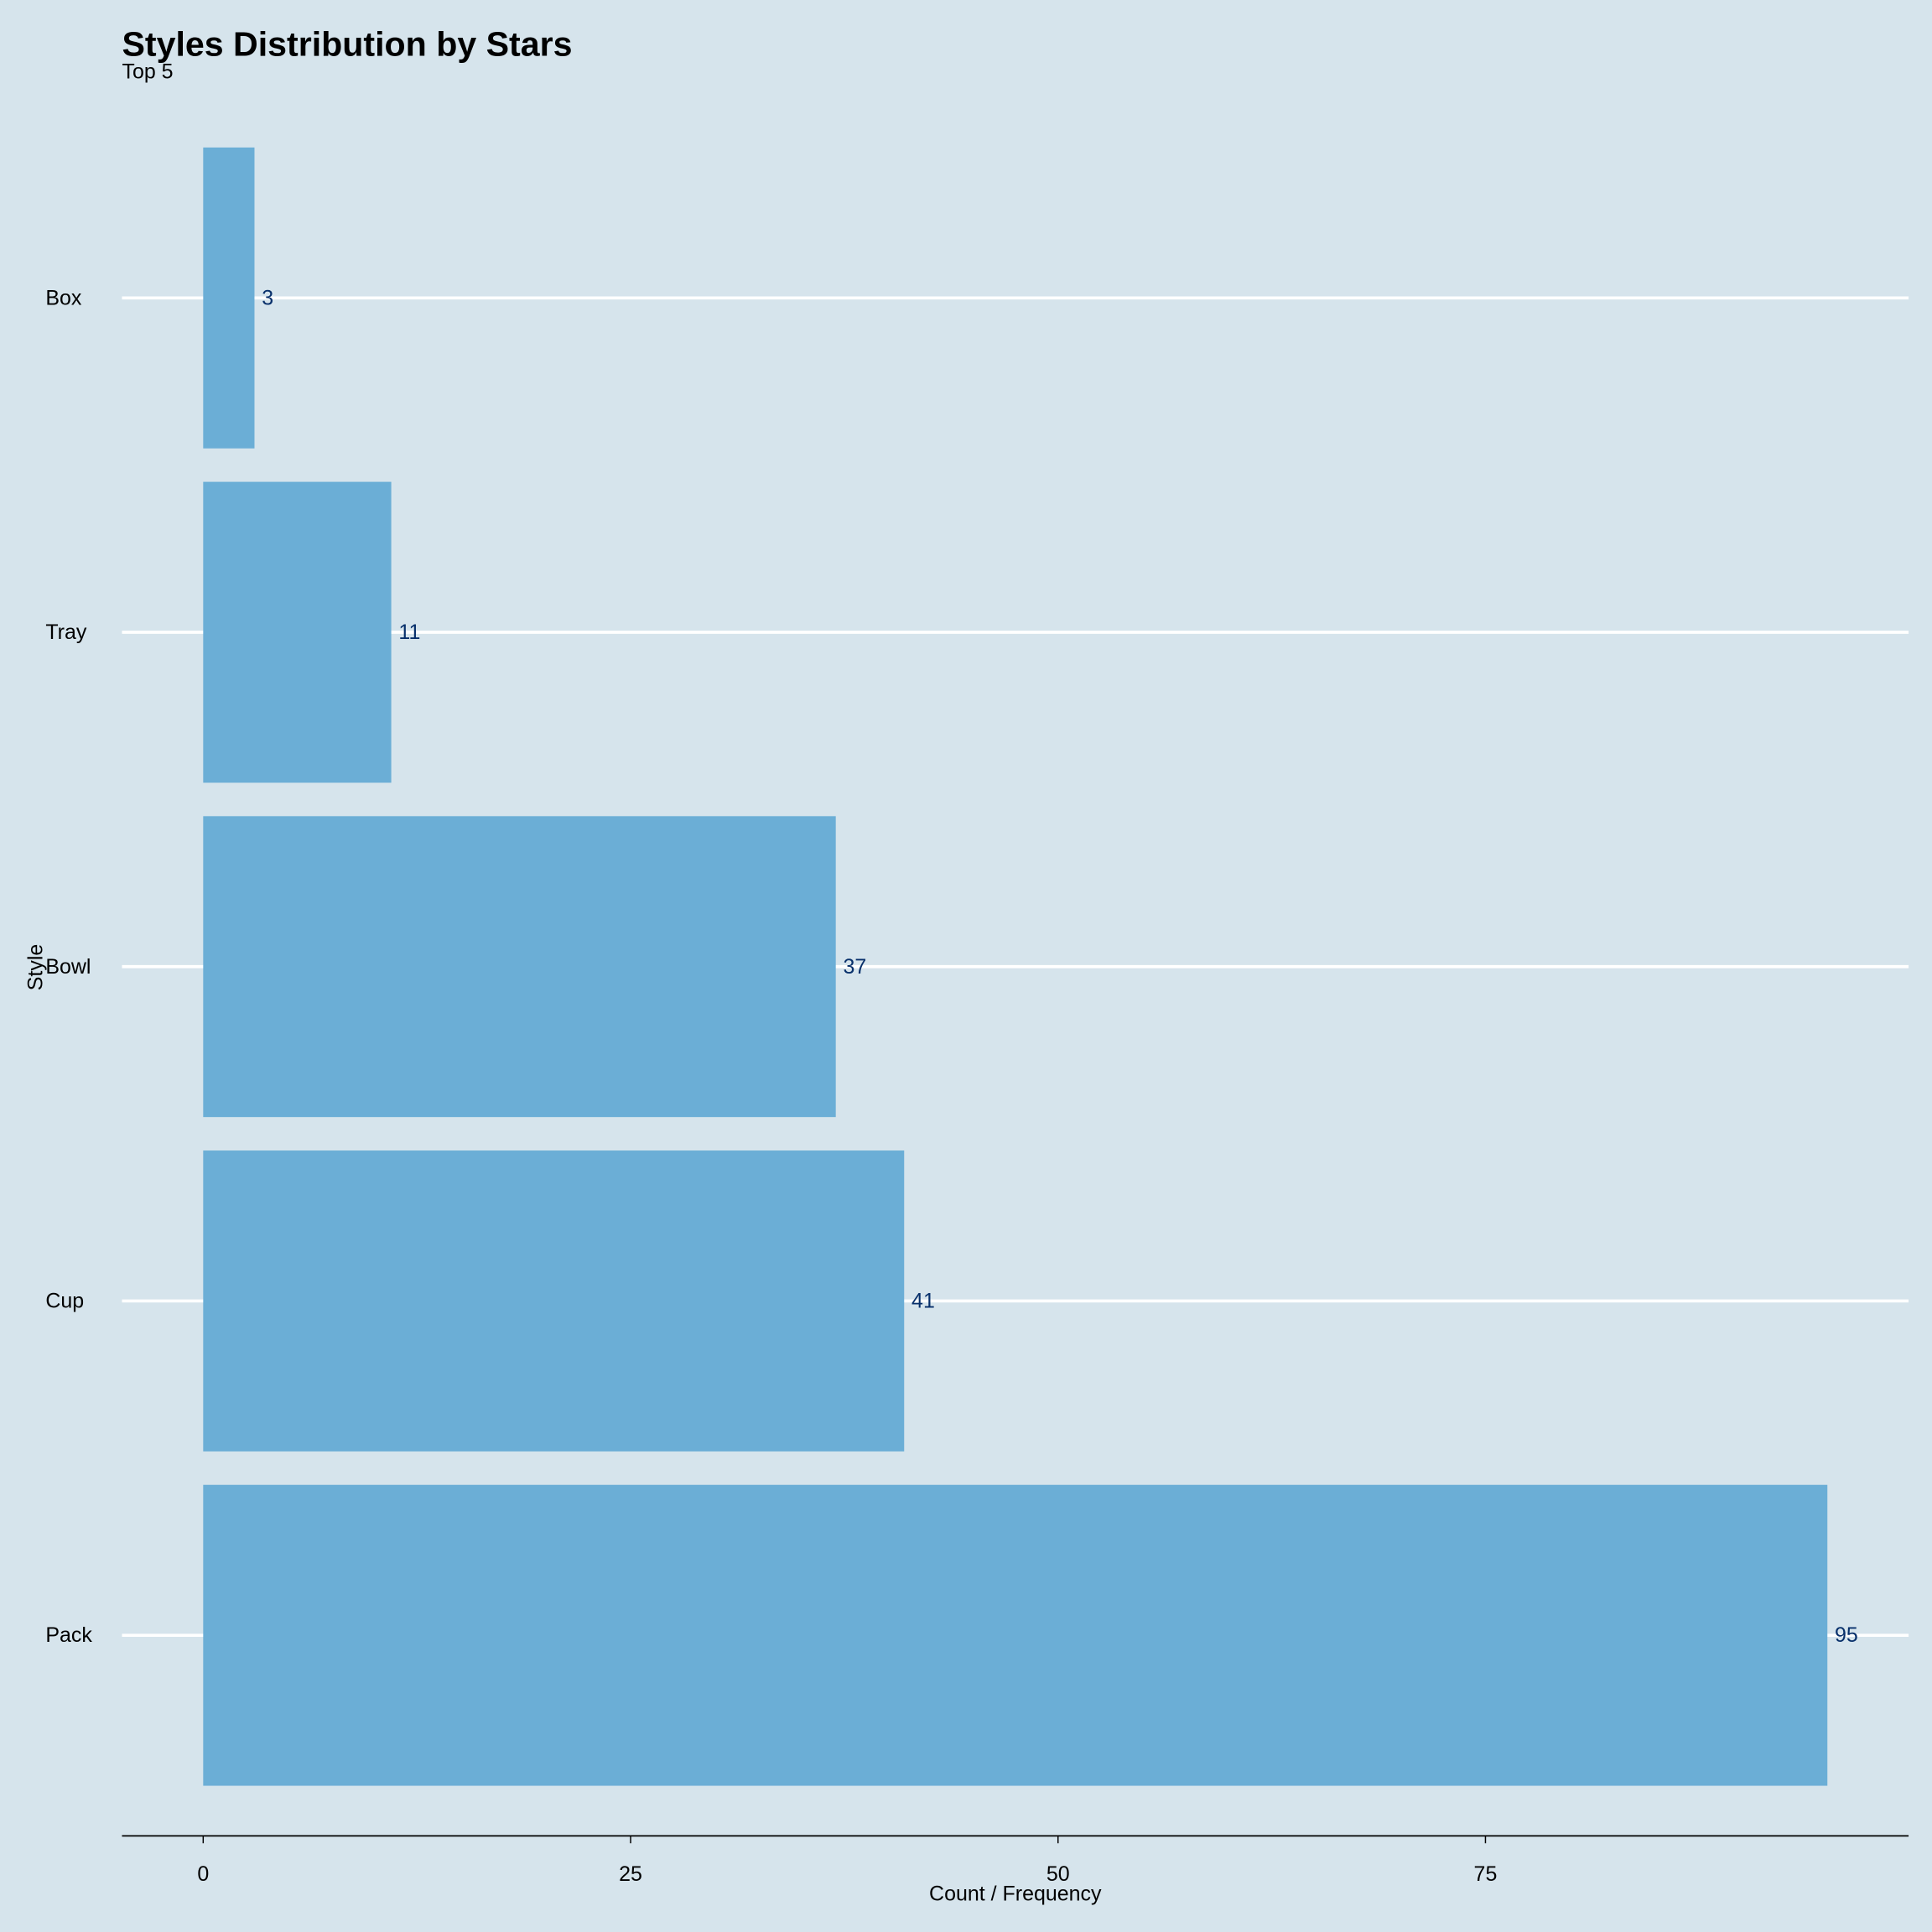 The height and width of the screenshot is (1932, 1932). Describe the element at coordinates (147, 71) in the screenshot. I see `chart-subtitle: Top 5` at that location.